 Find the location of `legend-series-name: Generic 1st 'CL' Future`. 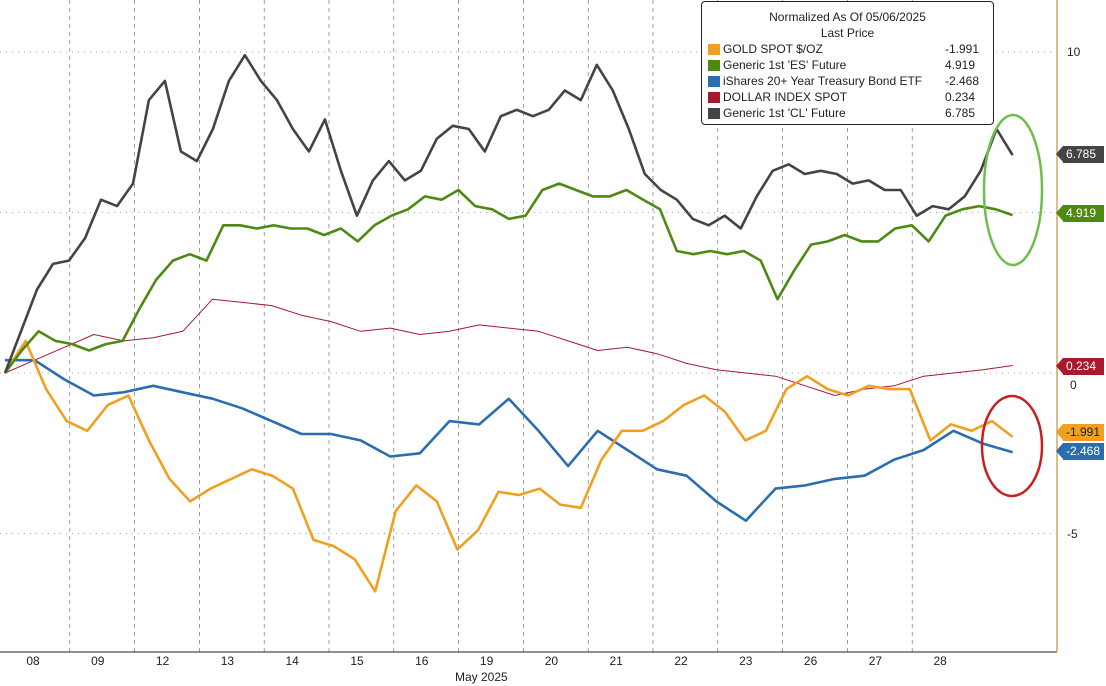

legend-series-name: Generic 1st 'CL' Future is located at coordinates (784, 113).